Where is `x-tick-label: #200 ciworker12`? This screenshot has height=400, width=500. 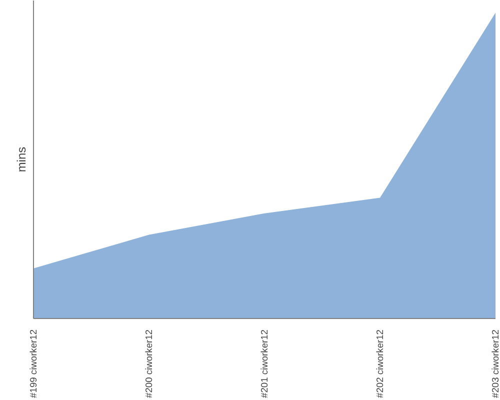 x-tick-label: #200 ciworker12 is located at coordinates (149, 363).